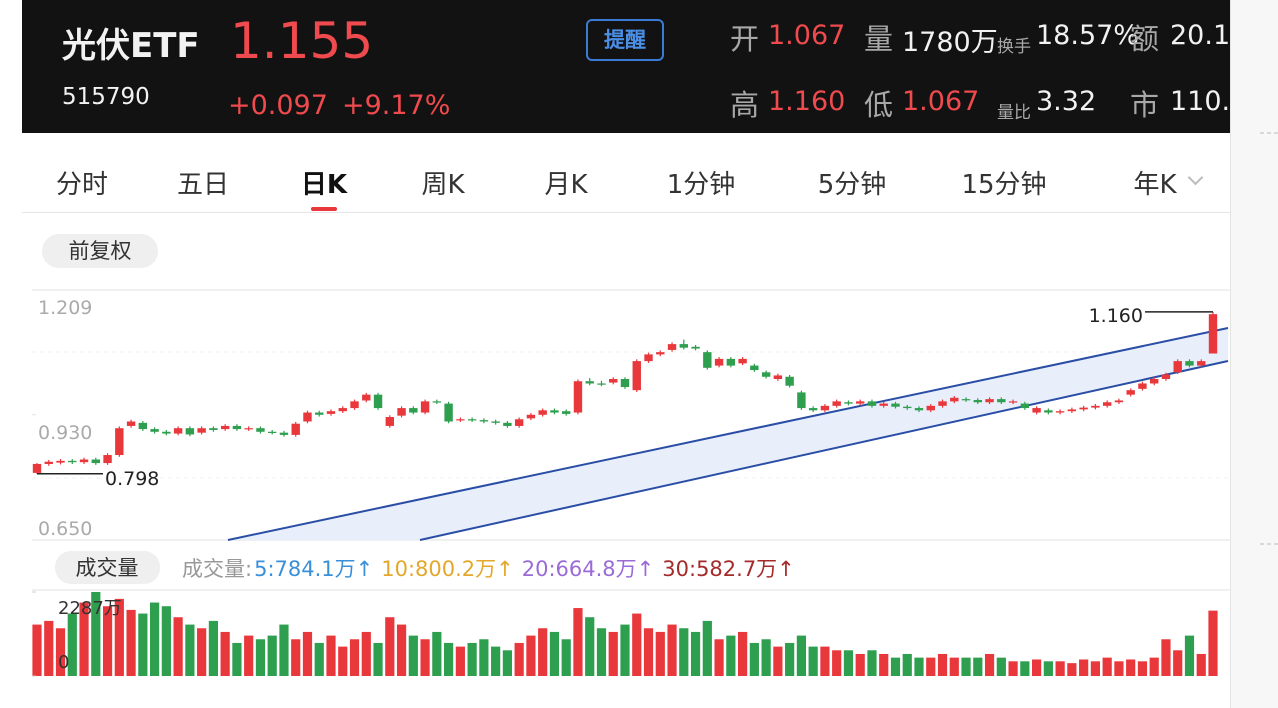 Image resolution: width=1278 pixels, height=708 pixels. What do you see at coordinates (447, 569) in the screenshot?
I see `legend-entry: 10:800.2万↑` at bounding box center [447, 569].